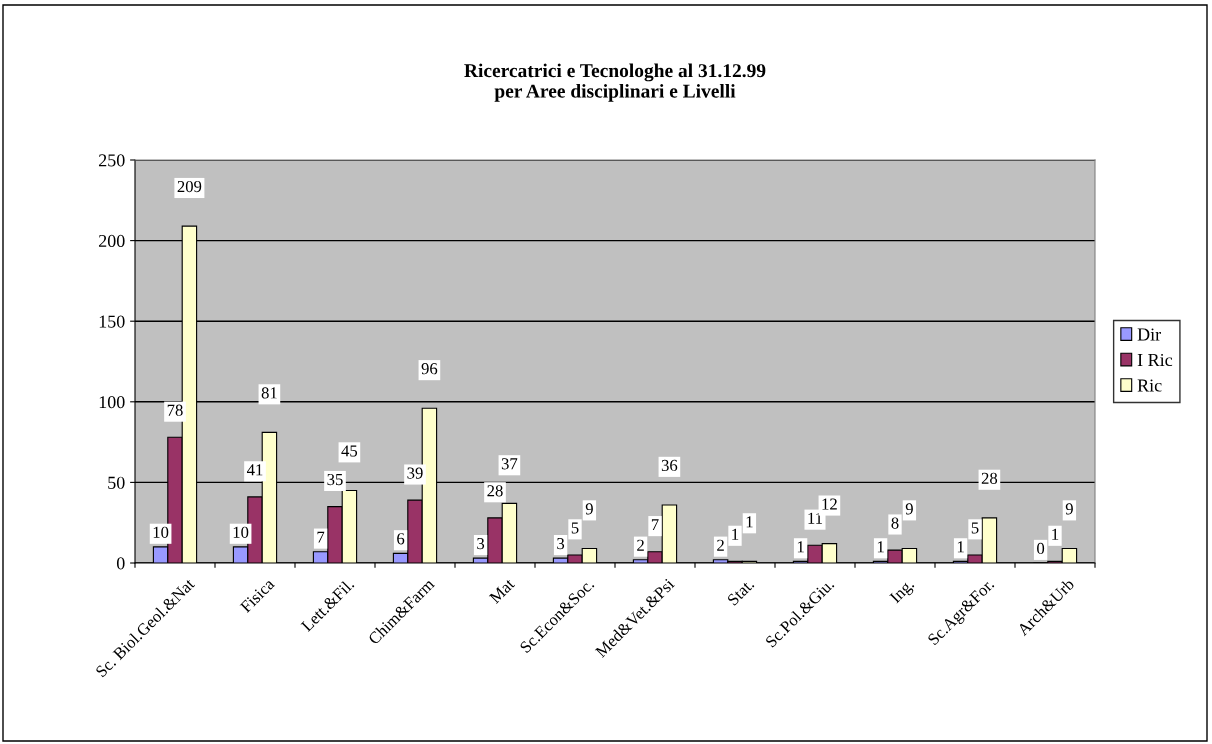  What do you see at coordinates (120, 563) in the screenshot?
I see `y-tick-label: 0` at bounding box center [120, 563].